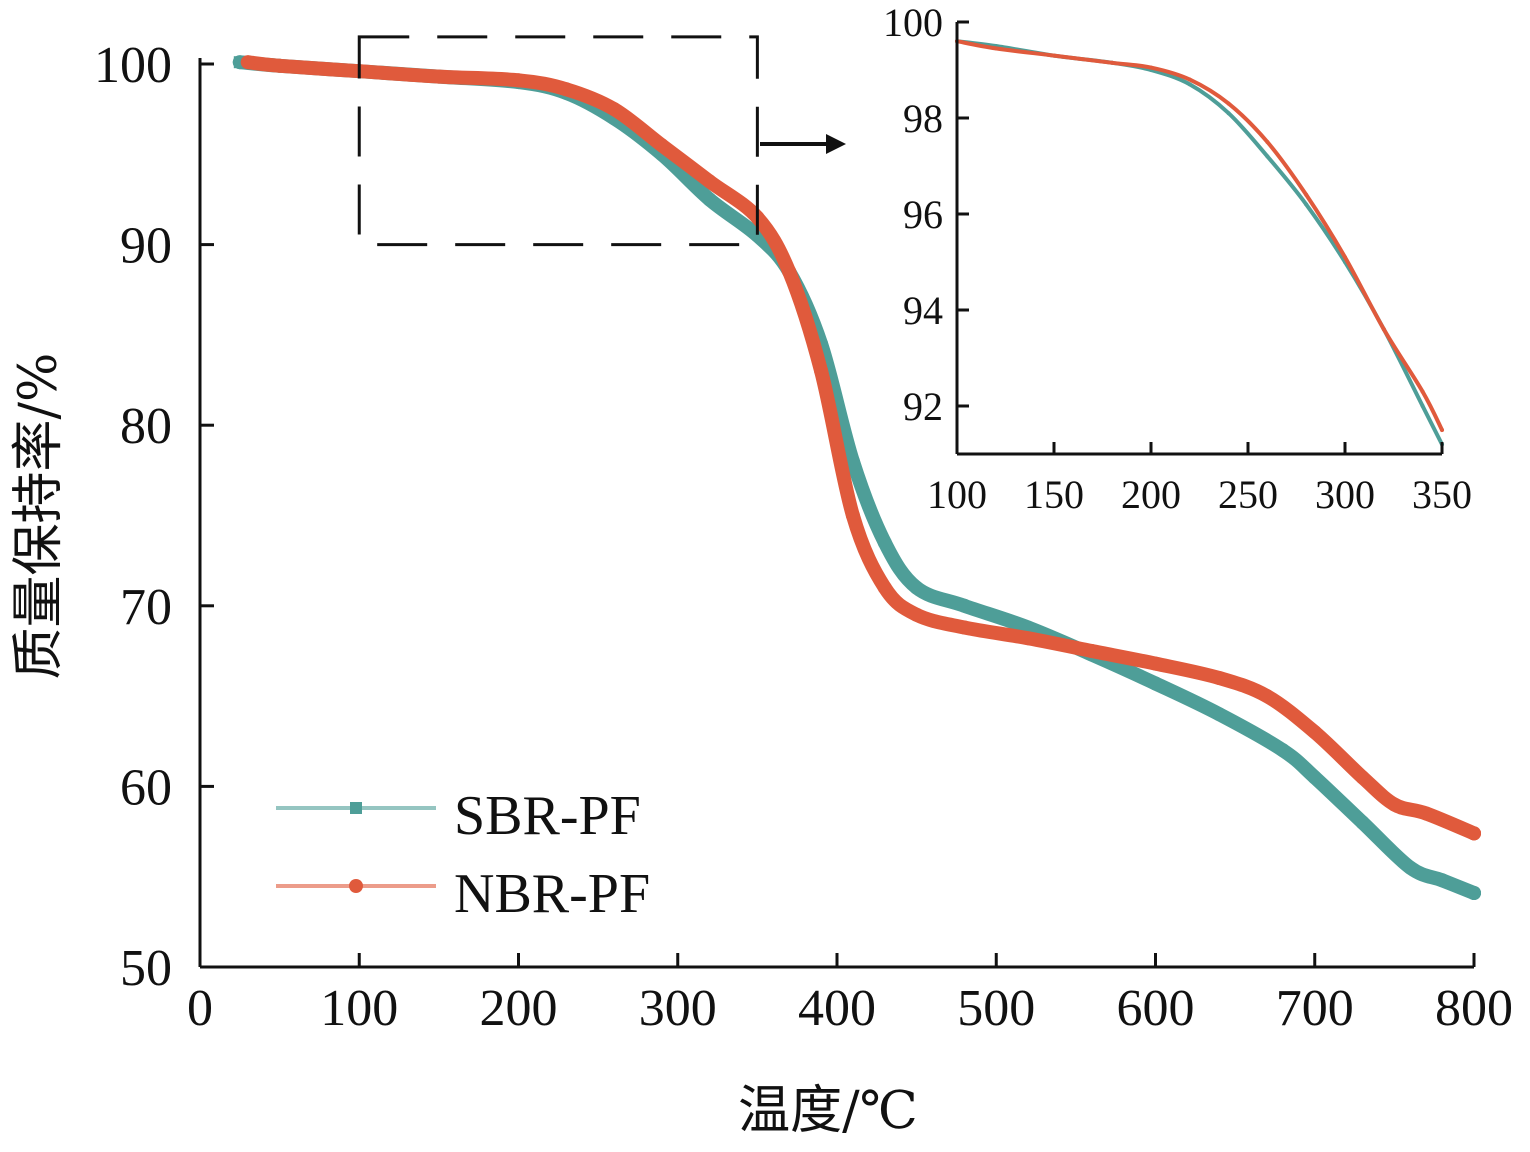 This screenshot has height=1152, width=1530. Describe the element at coordinates (356, 886) in the screenshot. I see `legend-marker-nbr-pf` at that location.